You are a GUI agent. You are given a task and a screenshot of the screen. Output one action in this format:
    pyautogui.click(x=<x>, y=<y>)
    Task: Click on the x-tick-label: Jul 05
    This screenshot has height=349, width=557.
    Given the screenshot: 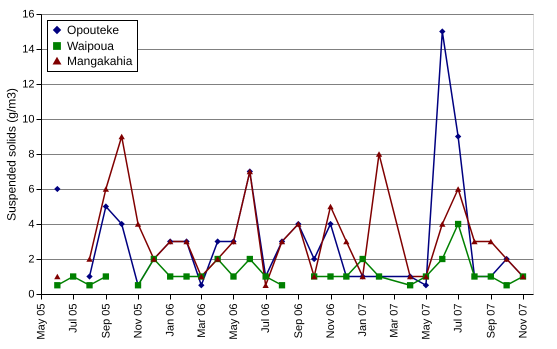 What is the action you would take?
    pyautogui.click(x=74, y=318)
    